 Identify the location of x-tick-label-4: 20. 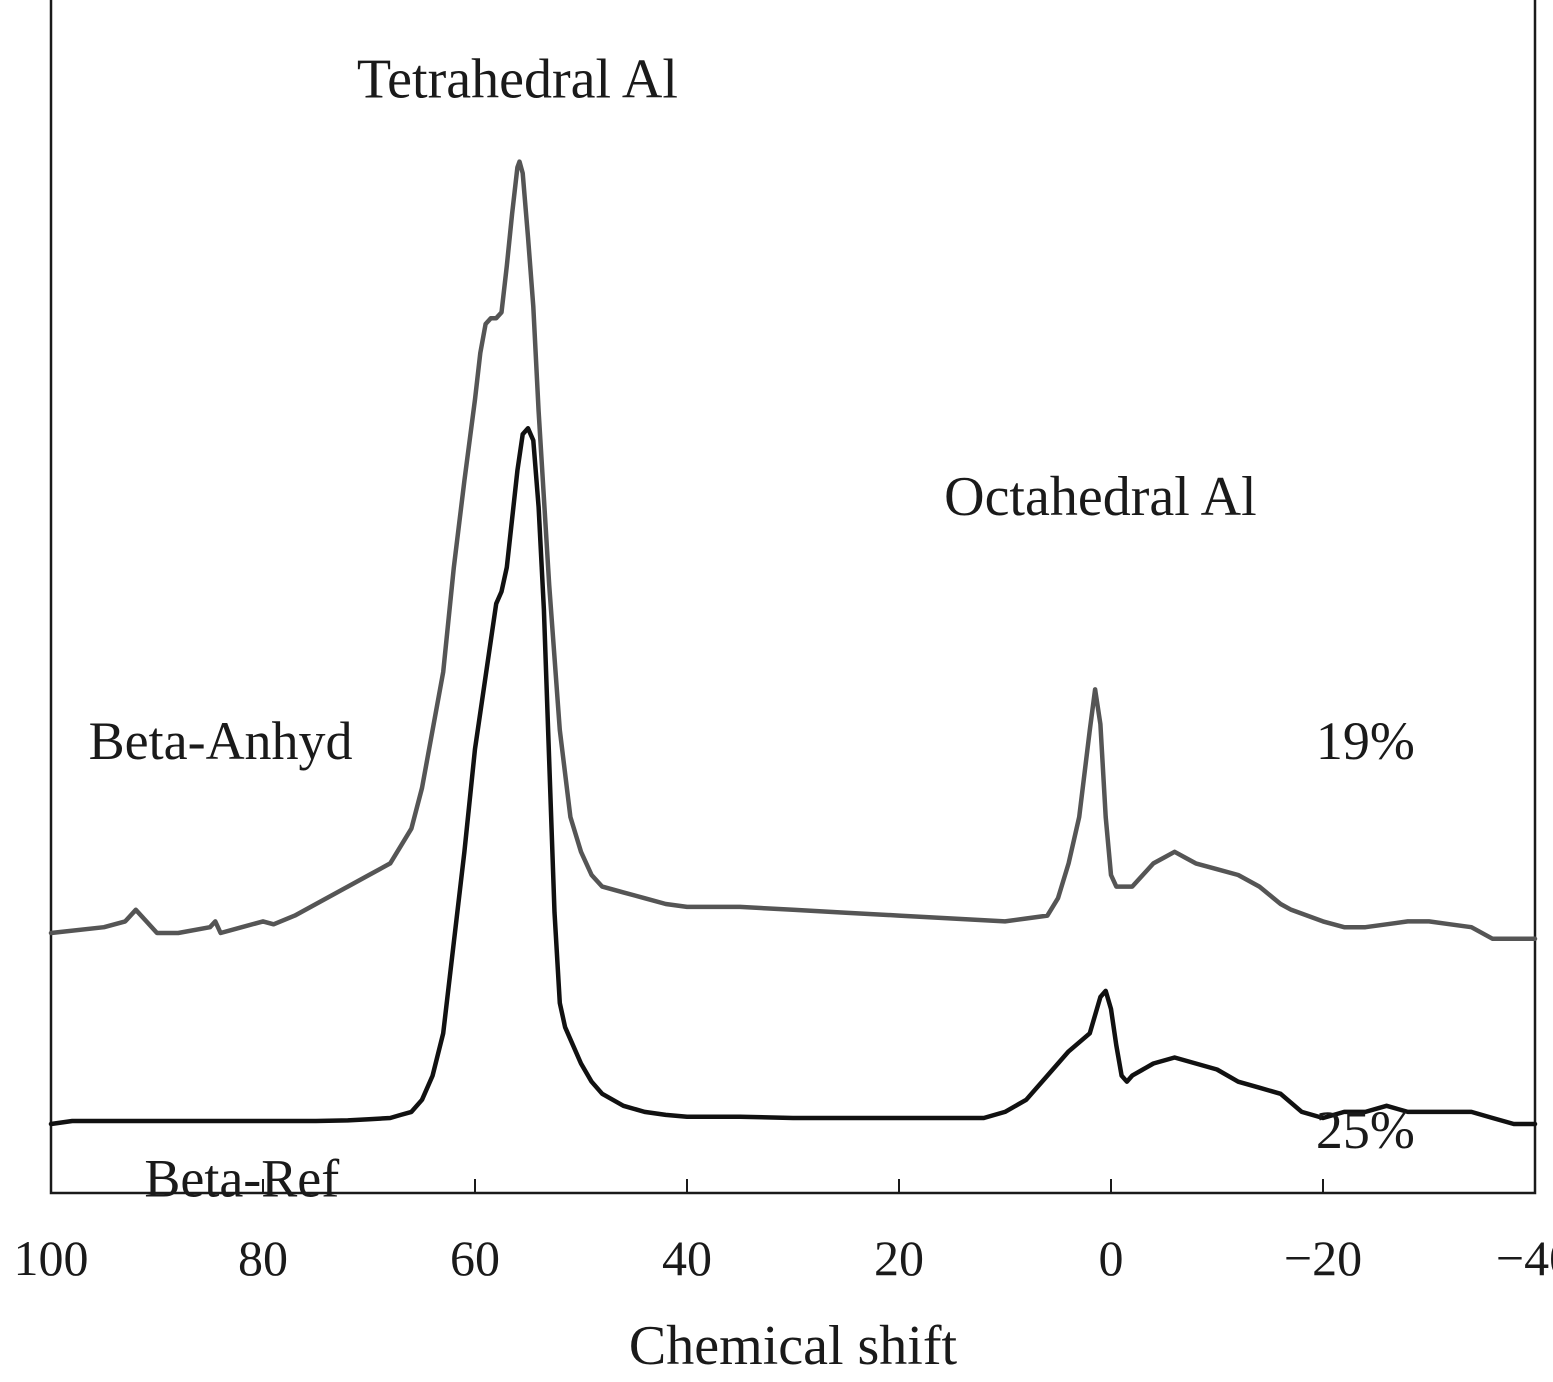
(899, 1258).